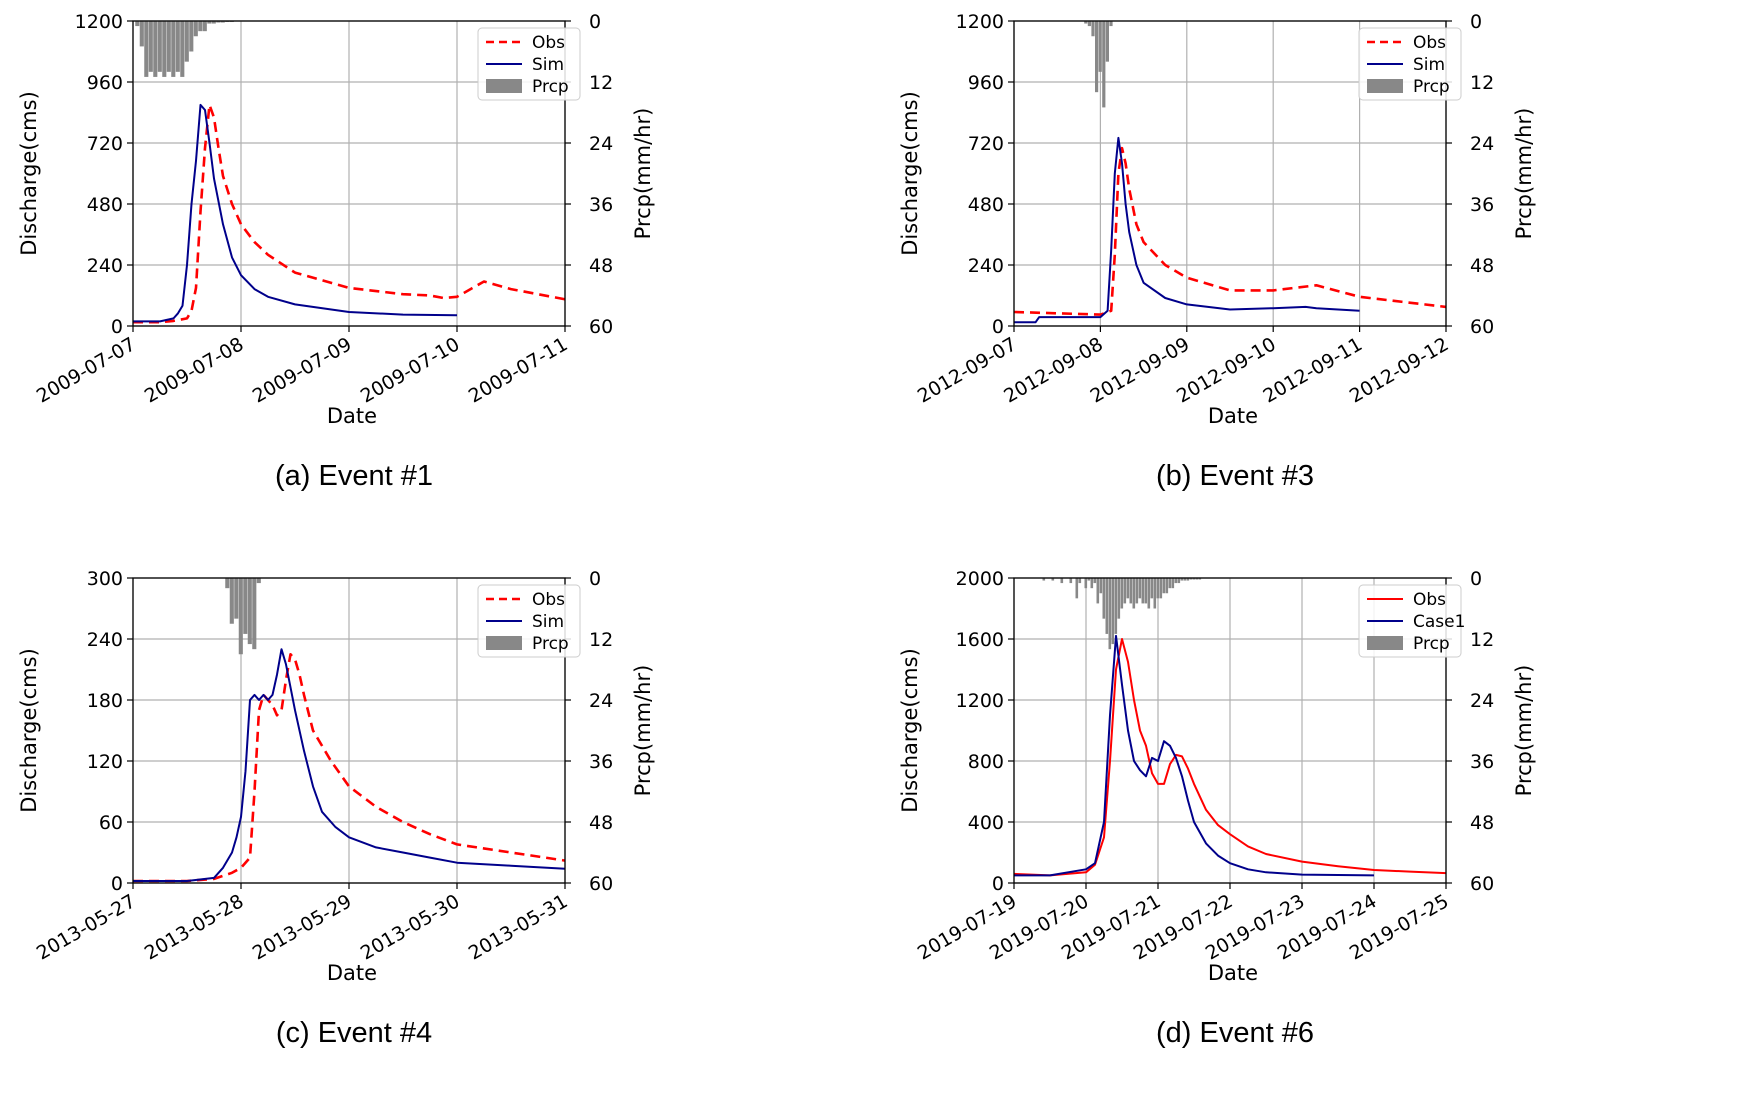  I want to click on y-tick-label: 480, so click(986, 205).